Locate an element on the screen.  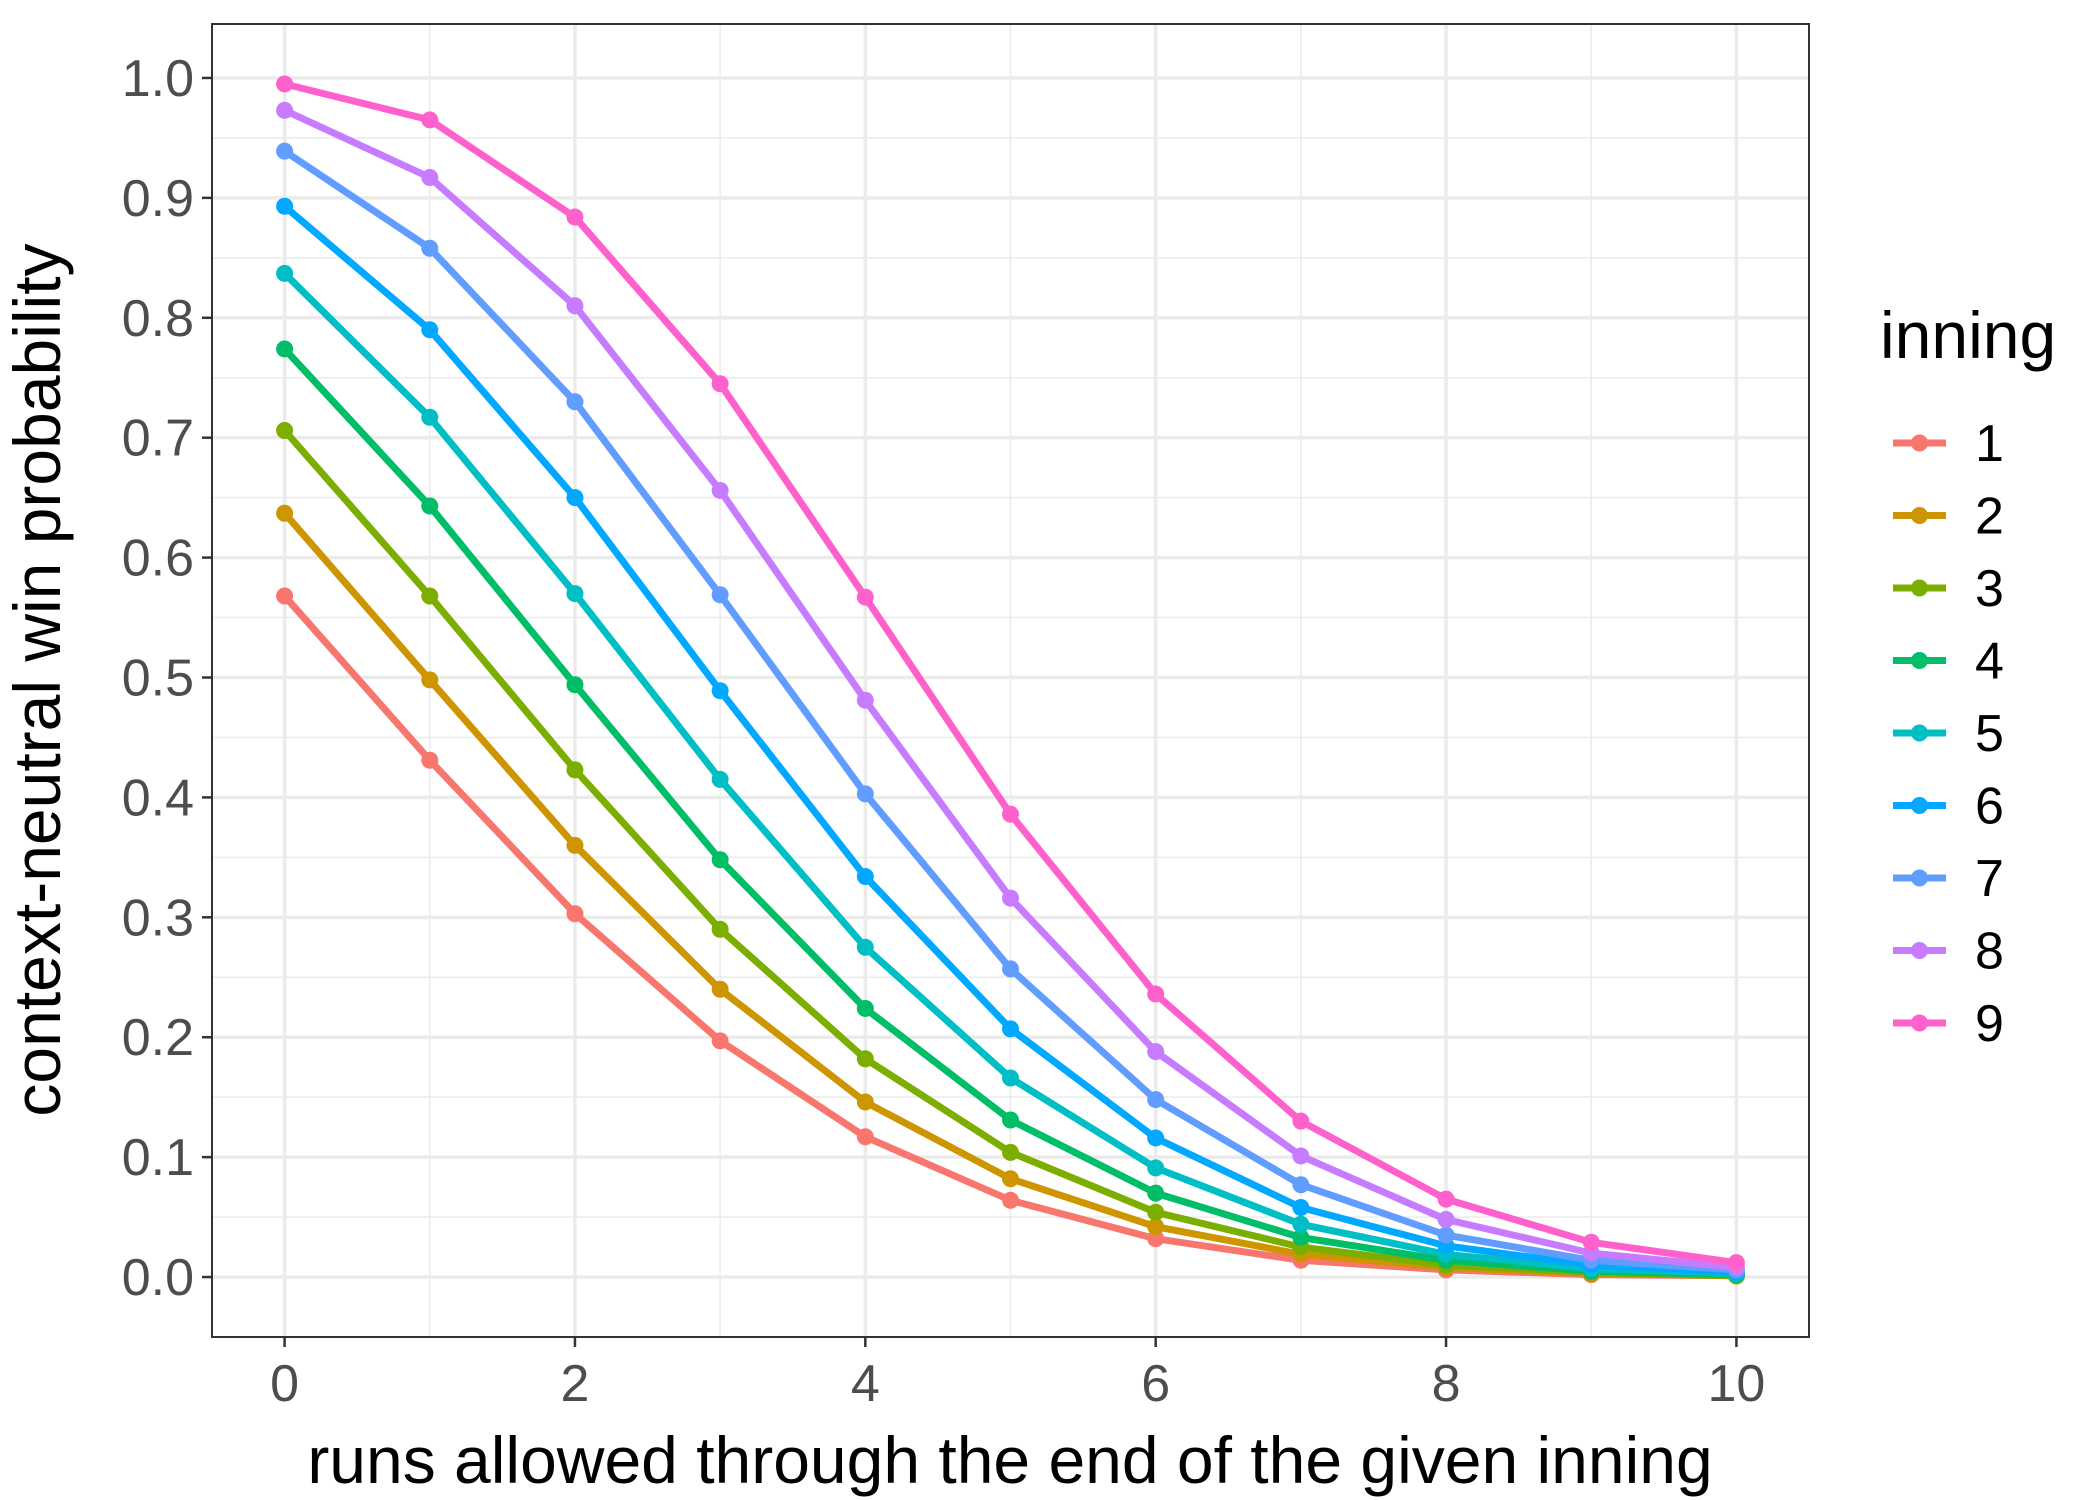
y-axis-ticks: 0.0 0.1 0.2 0.3 0.4 0.5 0.6 0.7 0.8 0.9 1.0 is located at coordinates (167, 678).